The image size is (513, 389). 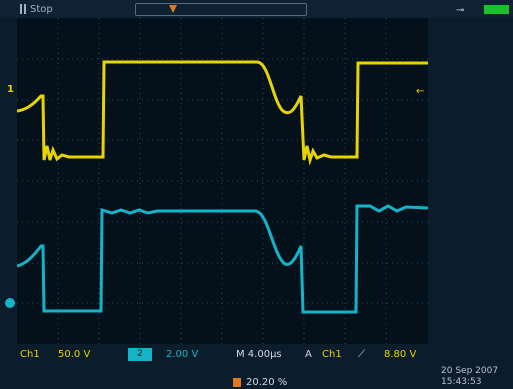 What do you see at coordinates (74, 354) in the screenshot?
I see `ch1-scale: 50.0 V` at bounding box center [74, 354].